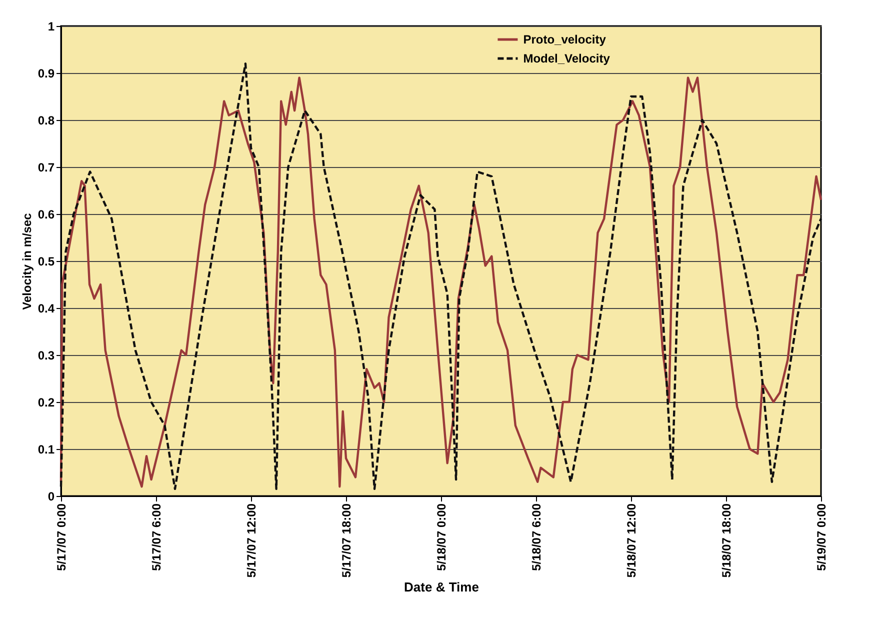 The width and height of the screenshot is (887, 639). I want to click on x-tick-label: 5/18/07 0:00, so click(441, 537).